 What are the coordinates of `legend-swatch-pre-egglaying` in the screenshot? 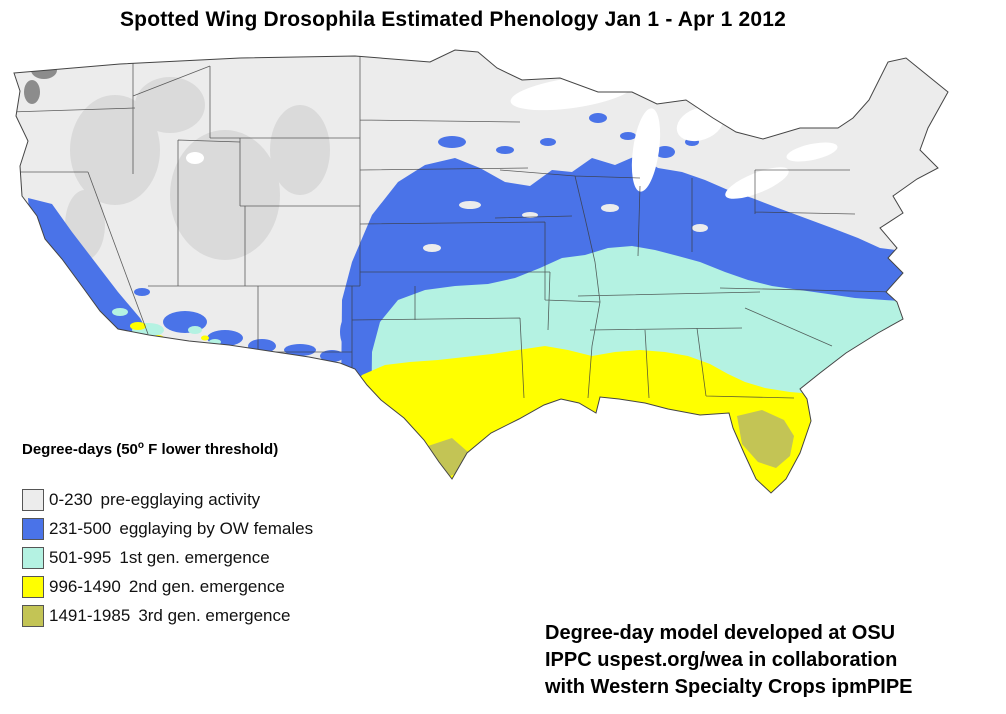 It's located at (33, 499).